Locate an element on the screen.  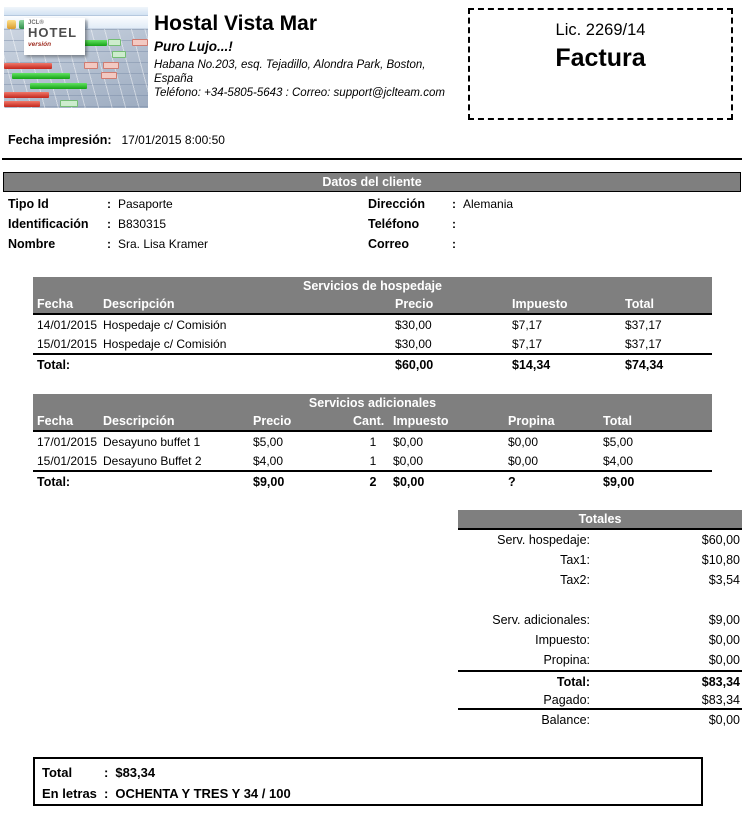
totals-row: Serv. hospedaje: $60,00 is located at coordinates (618, 540).